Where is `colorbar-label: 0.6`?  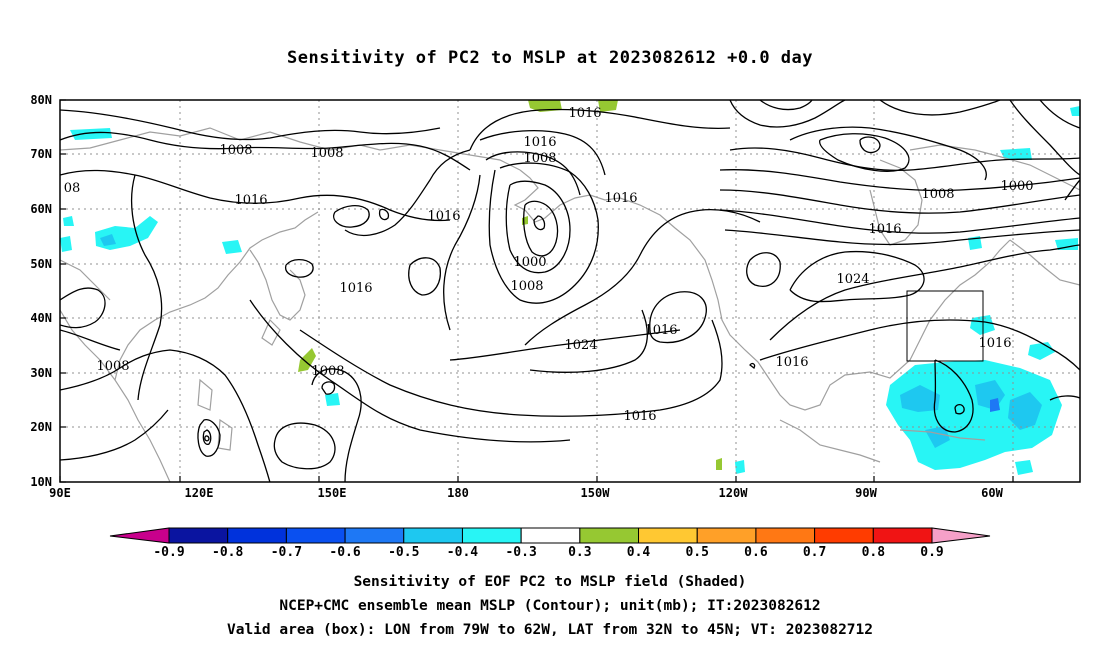
colorbar-label: 0.6 is located at coordinates (756, 552).